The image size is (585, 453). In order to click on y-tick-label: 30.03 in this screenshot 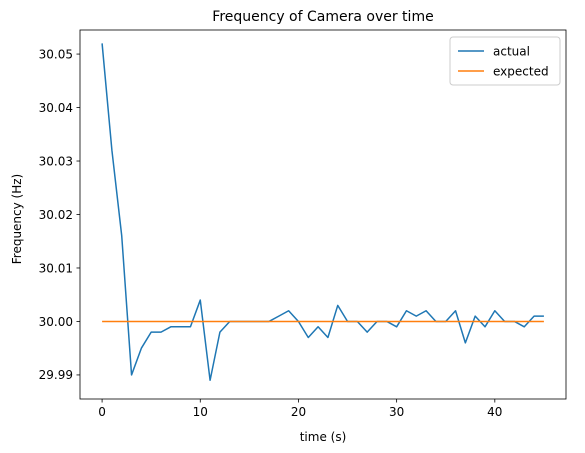, I will do `click(56, 161)`.